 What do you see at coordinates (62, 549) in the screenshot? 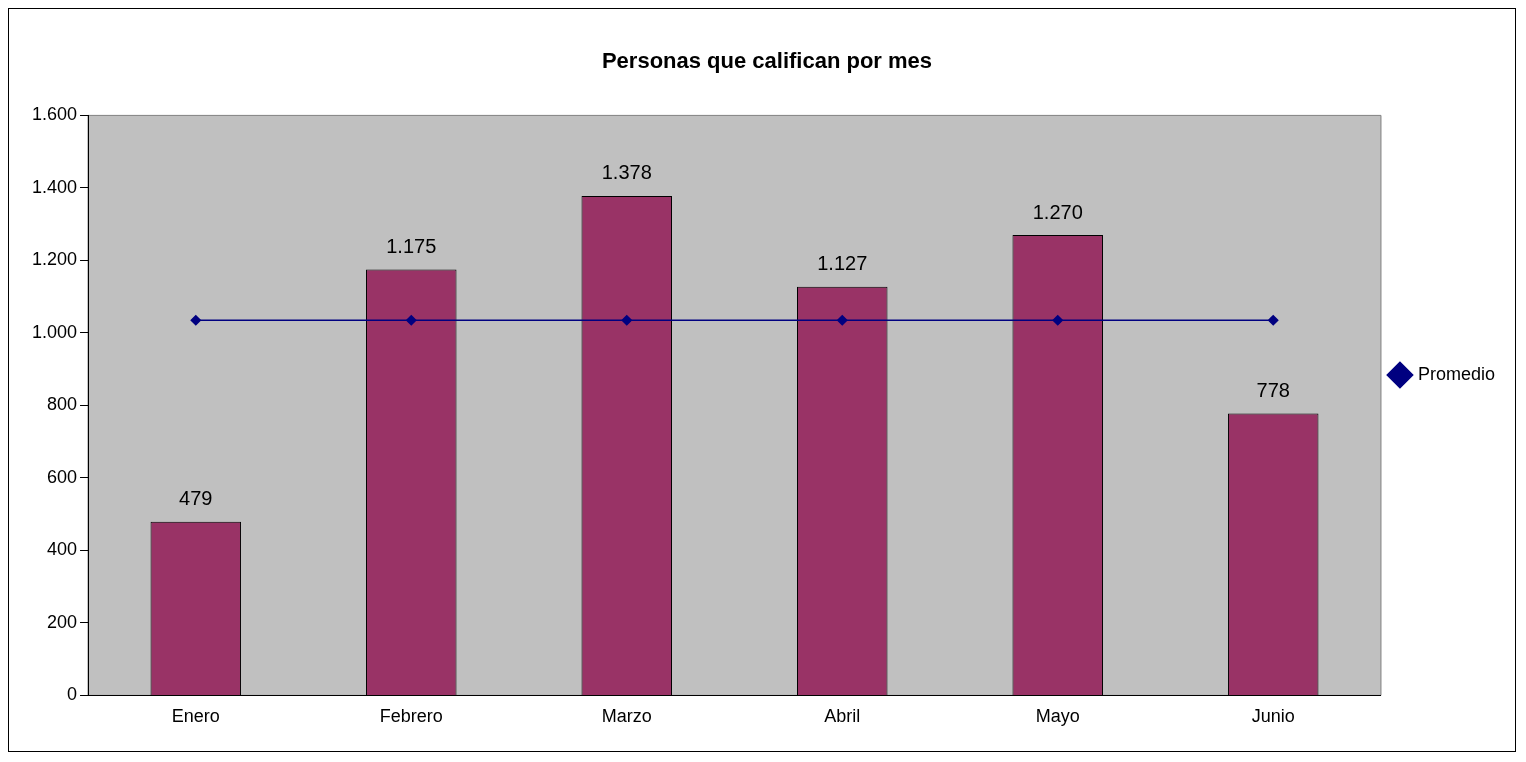
I see `y-tick-label: 400` at bounding box center [62, 549].